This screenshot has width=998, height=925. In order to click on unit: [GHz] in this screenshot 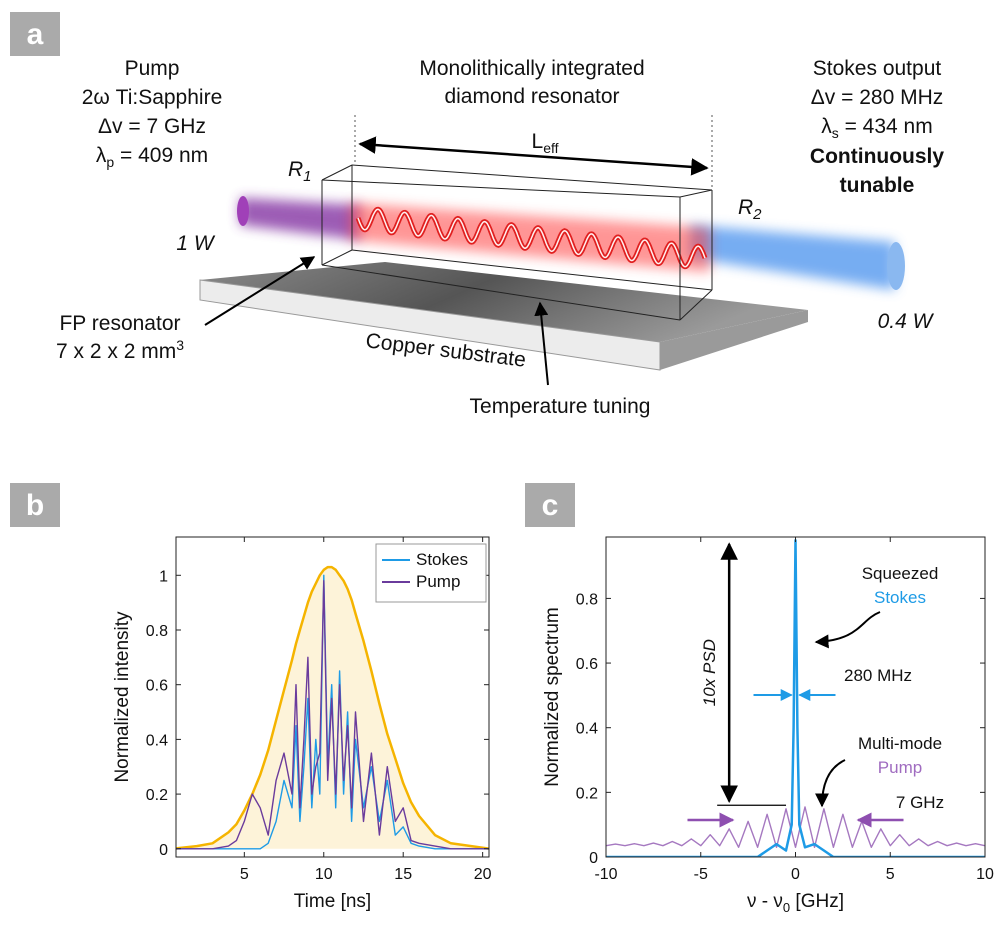, I will do `click(817, 901)`.